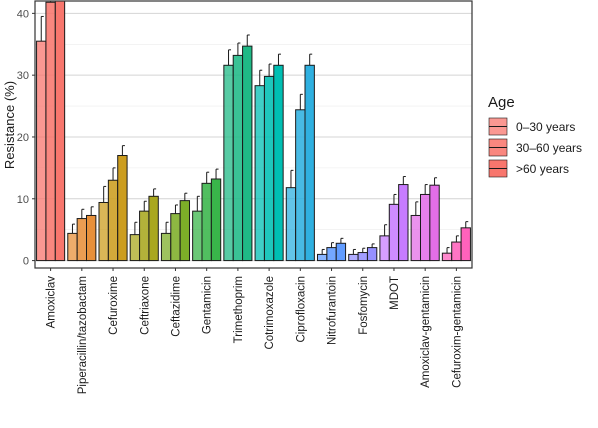 The width and height of the screenshot is (598, 428). Describe the element at coordinates (176, 306) in the screenshot. I see `x-tick-label: Ceftazidime` at that location.